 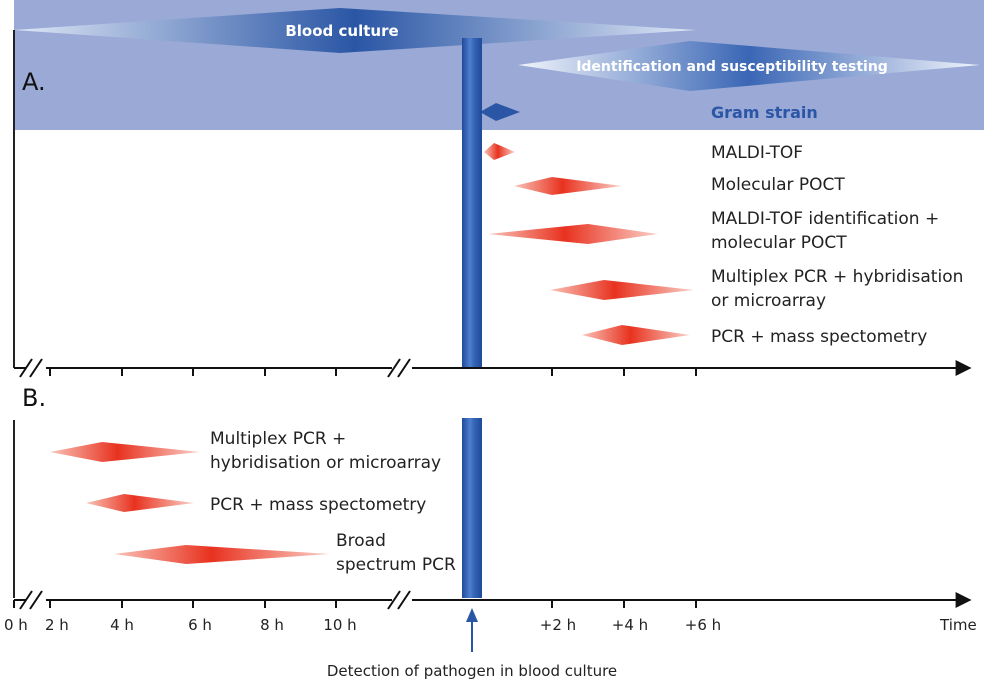 I want to click on id-susceptibility-diamond, so click(x=749, y=66).